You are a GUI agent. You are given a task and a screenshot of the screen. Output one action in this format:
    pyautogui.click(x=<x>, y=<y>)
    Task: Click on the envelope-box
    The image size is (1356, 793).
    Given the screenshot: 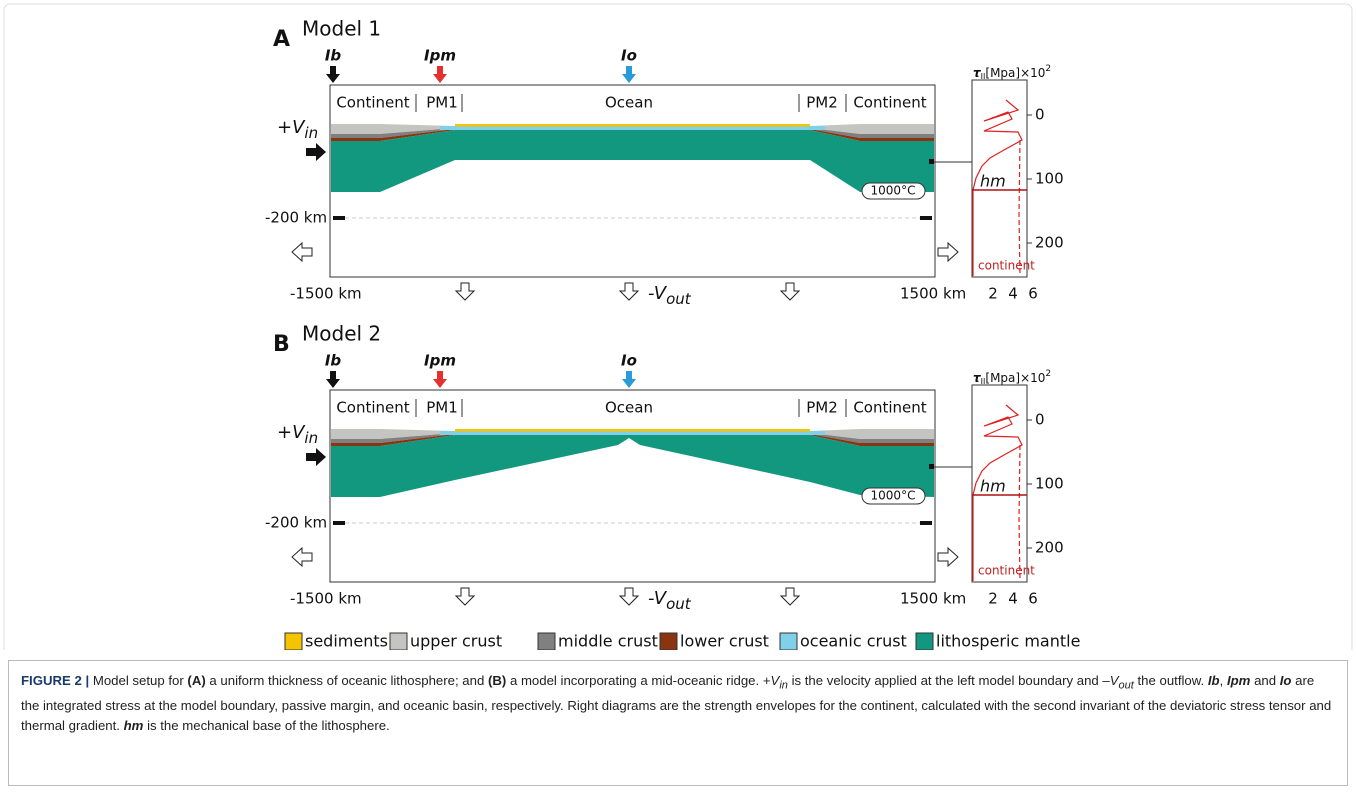 What is the action you would take?
    pyautogui.click(x=999, y=483)
    